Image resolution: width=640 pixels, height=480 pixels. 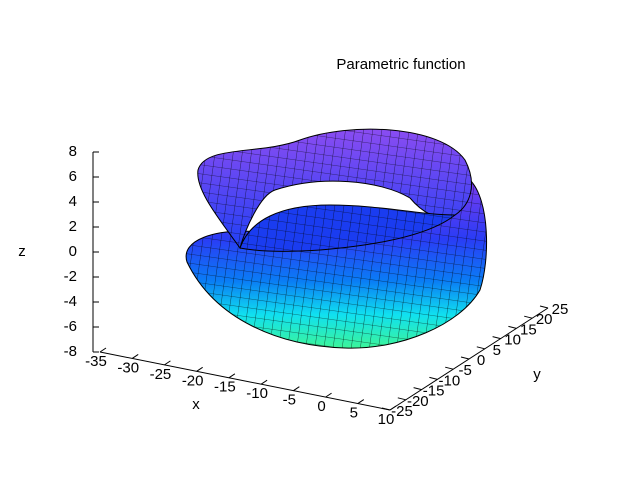 What do you see at coordinates (450, 380) in the screenshot?
I see `y-tick-label: -10` at bounding box center [450, 380].